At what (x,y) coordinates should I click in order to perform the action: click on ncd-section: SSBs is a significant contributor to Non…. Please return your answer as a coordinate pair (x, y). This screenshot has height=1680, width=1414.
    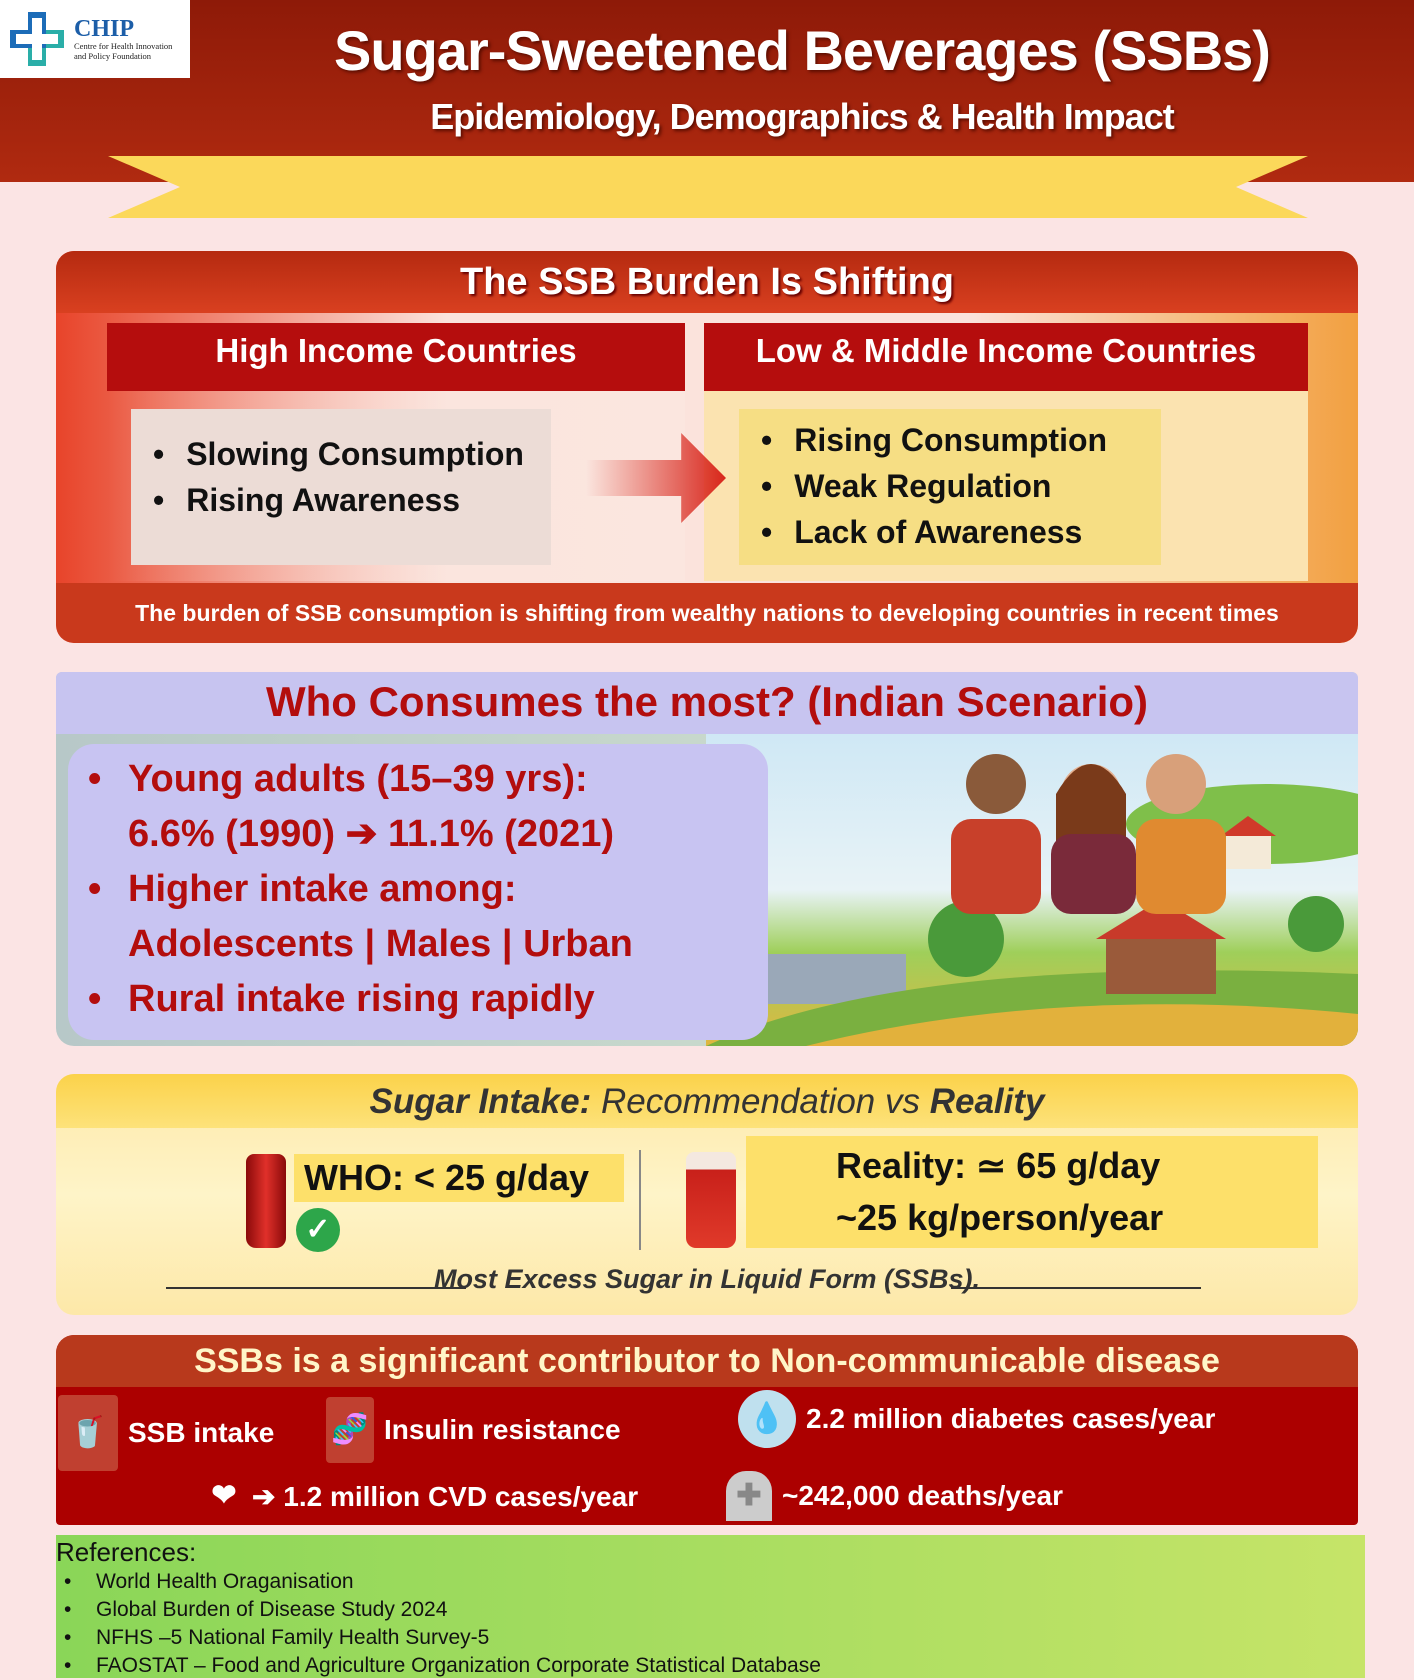
    Looking at the image, I should click on (707, 1430).